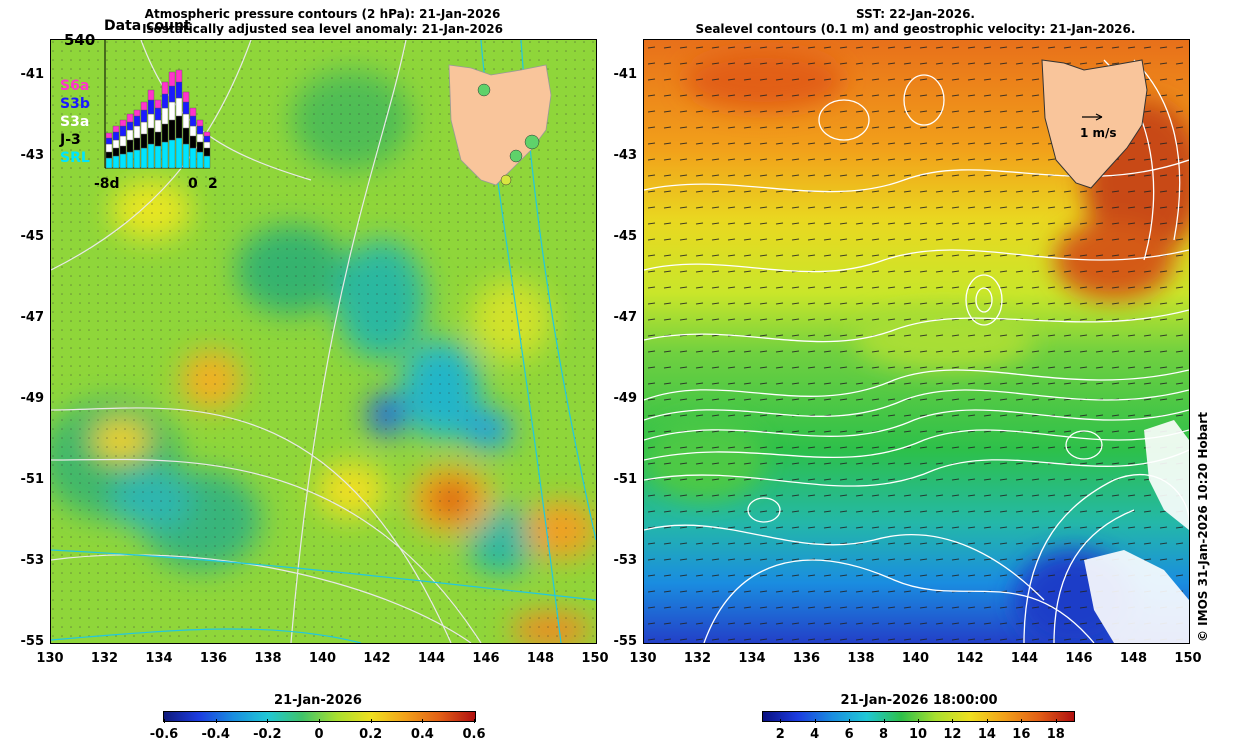 Image resolution: width=1250 pixels, height=750 pixels. Describe the element at coordinates (625, 399) in the screenshot. I see `latitude-tick: -49` at that location.